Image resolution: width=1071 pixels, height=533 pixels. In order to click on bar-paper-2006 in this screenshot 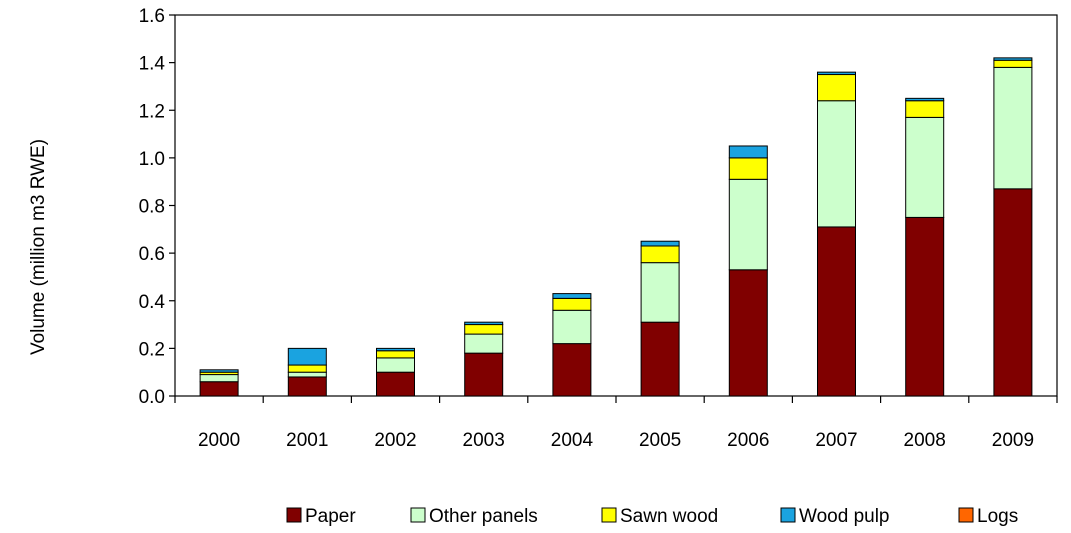, I will do `click(748, 333)`.